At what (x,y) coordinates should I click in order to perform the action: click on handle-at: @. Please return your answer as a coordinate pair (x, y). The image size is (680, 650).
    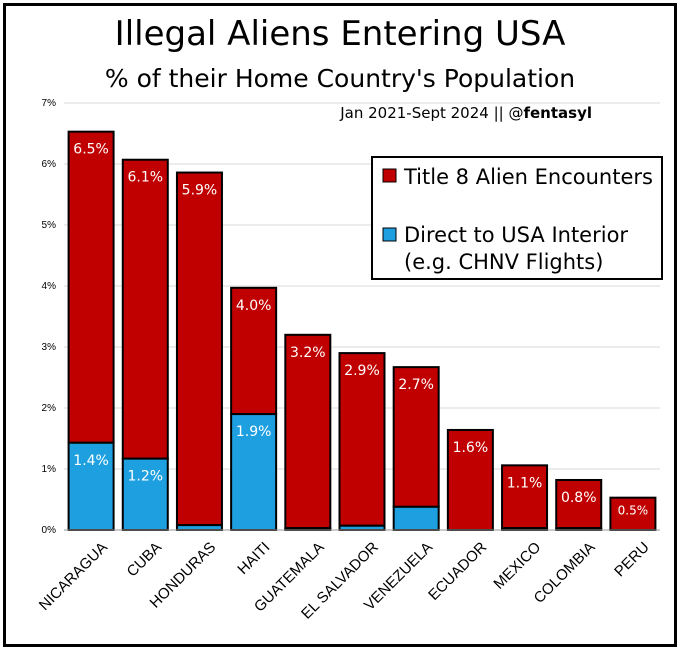
    Looking at the image, I should click on (516, 113).